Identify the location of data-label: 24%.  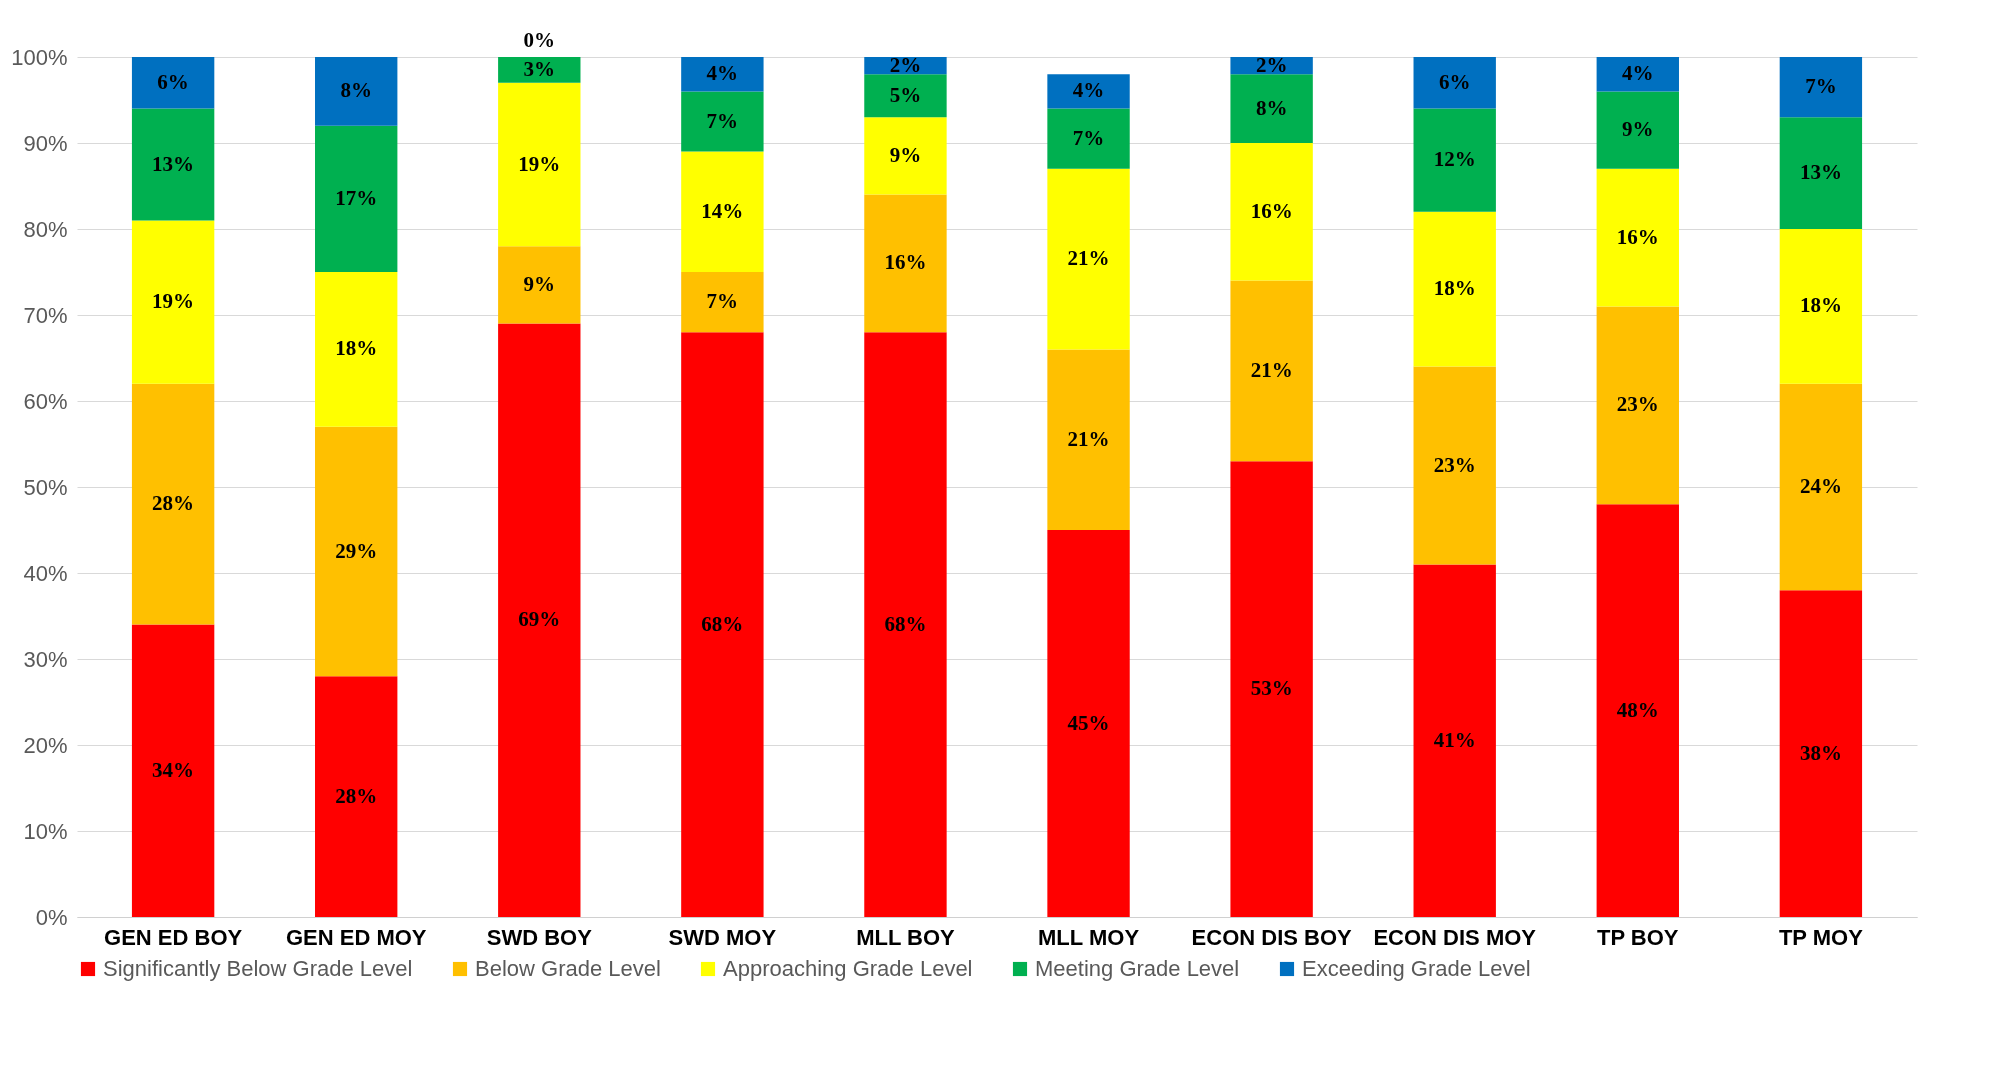
(1820, 486).